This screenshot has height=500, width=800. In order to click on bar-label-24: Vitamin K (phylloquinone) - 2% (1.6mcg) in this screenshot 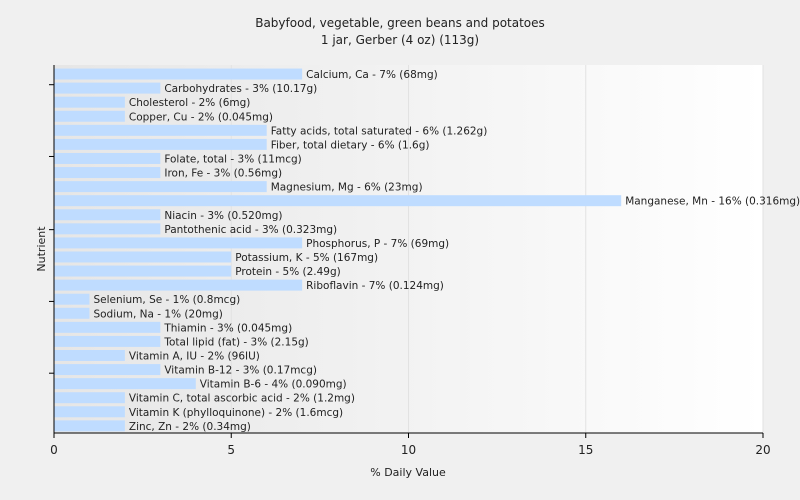, I will do `click(236, 413)`.